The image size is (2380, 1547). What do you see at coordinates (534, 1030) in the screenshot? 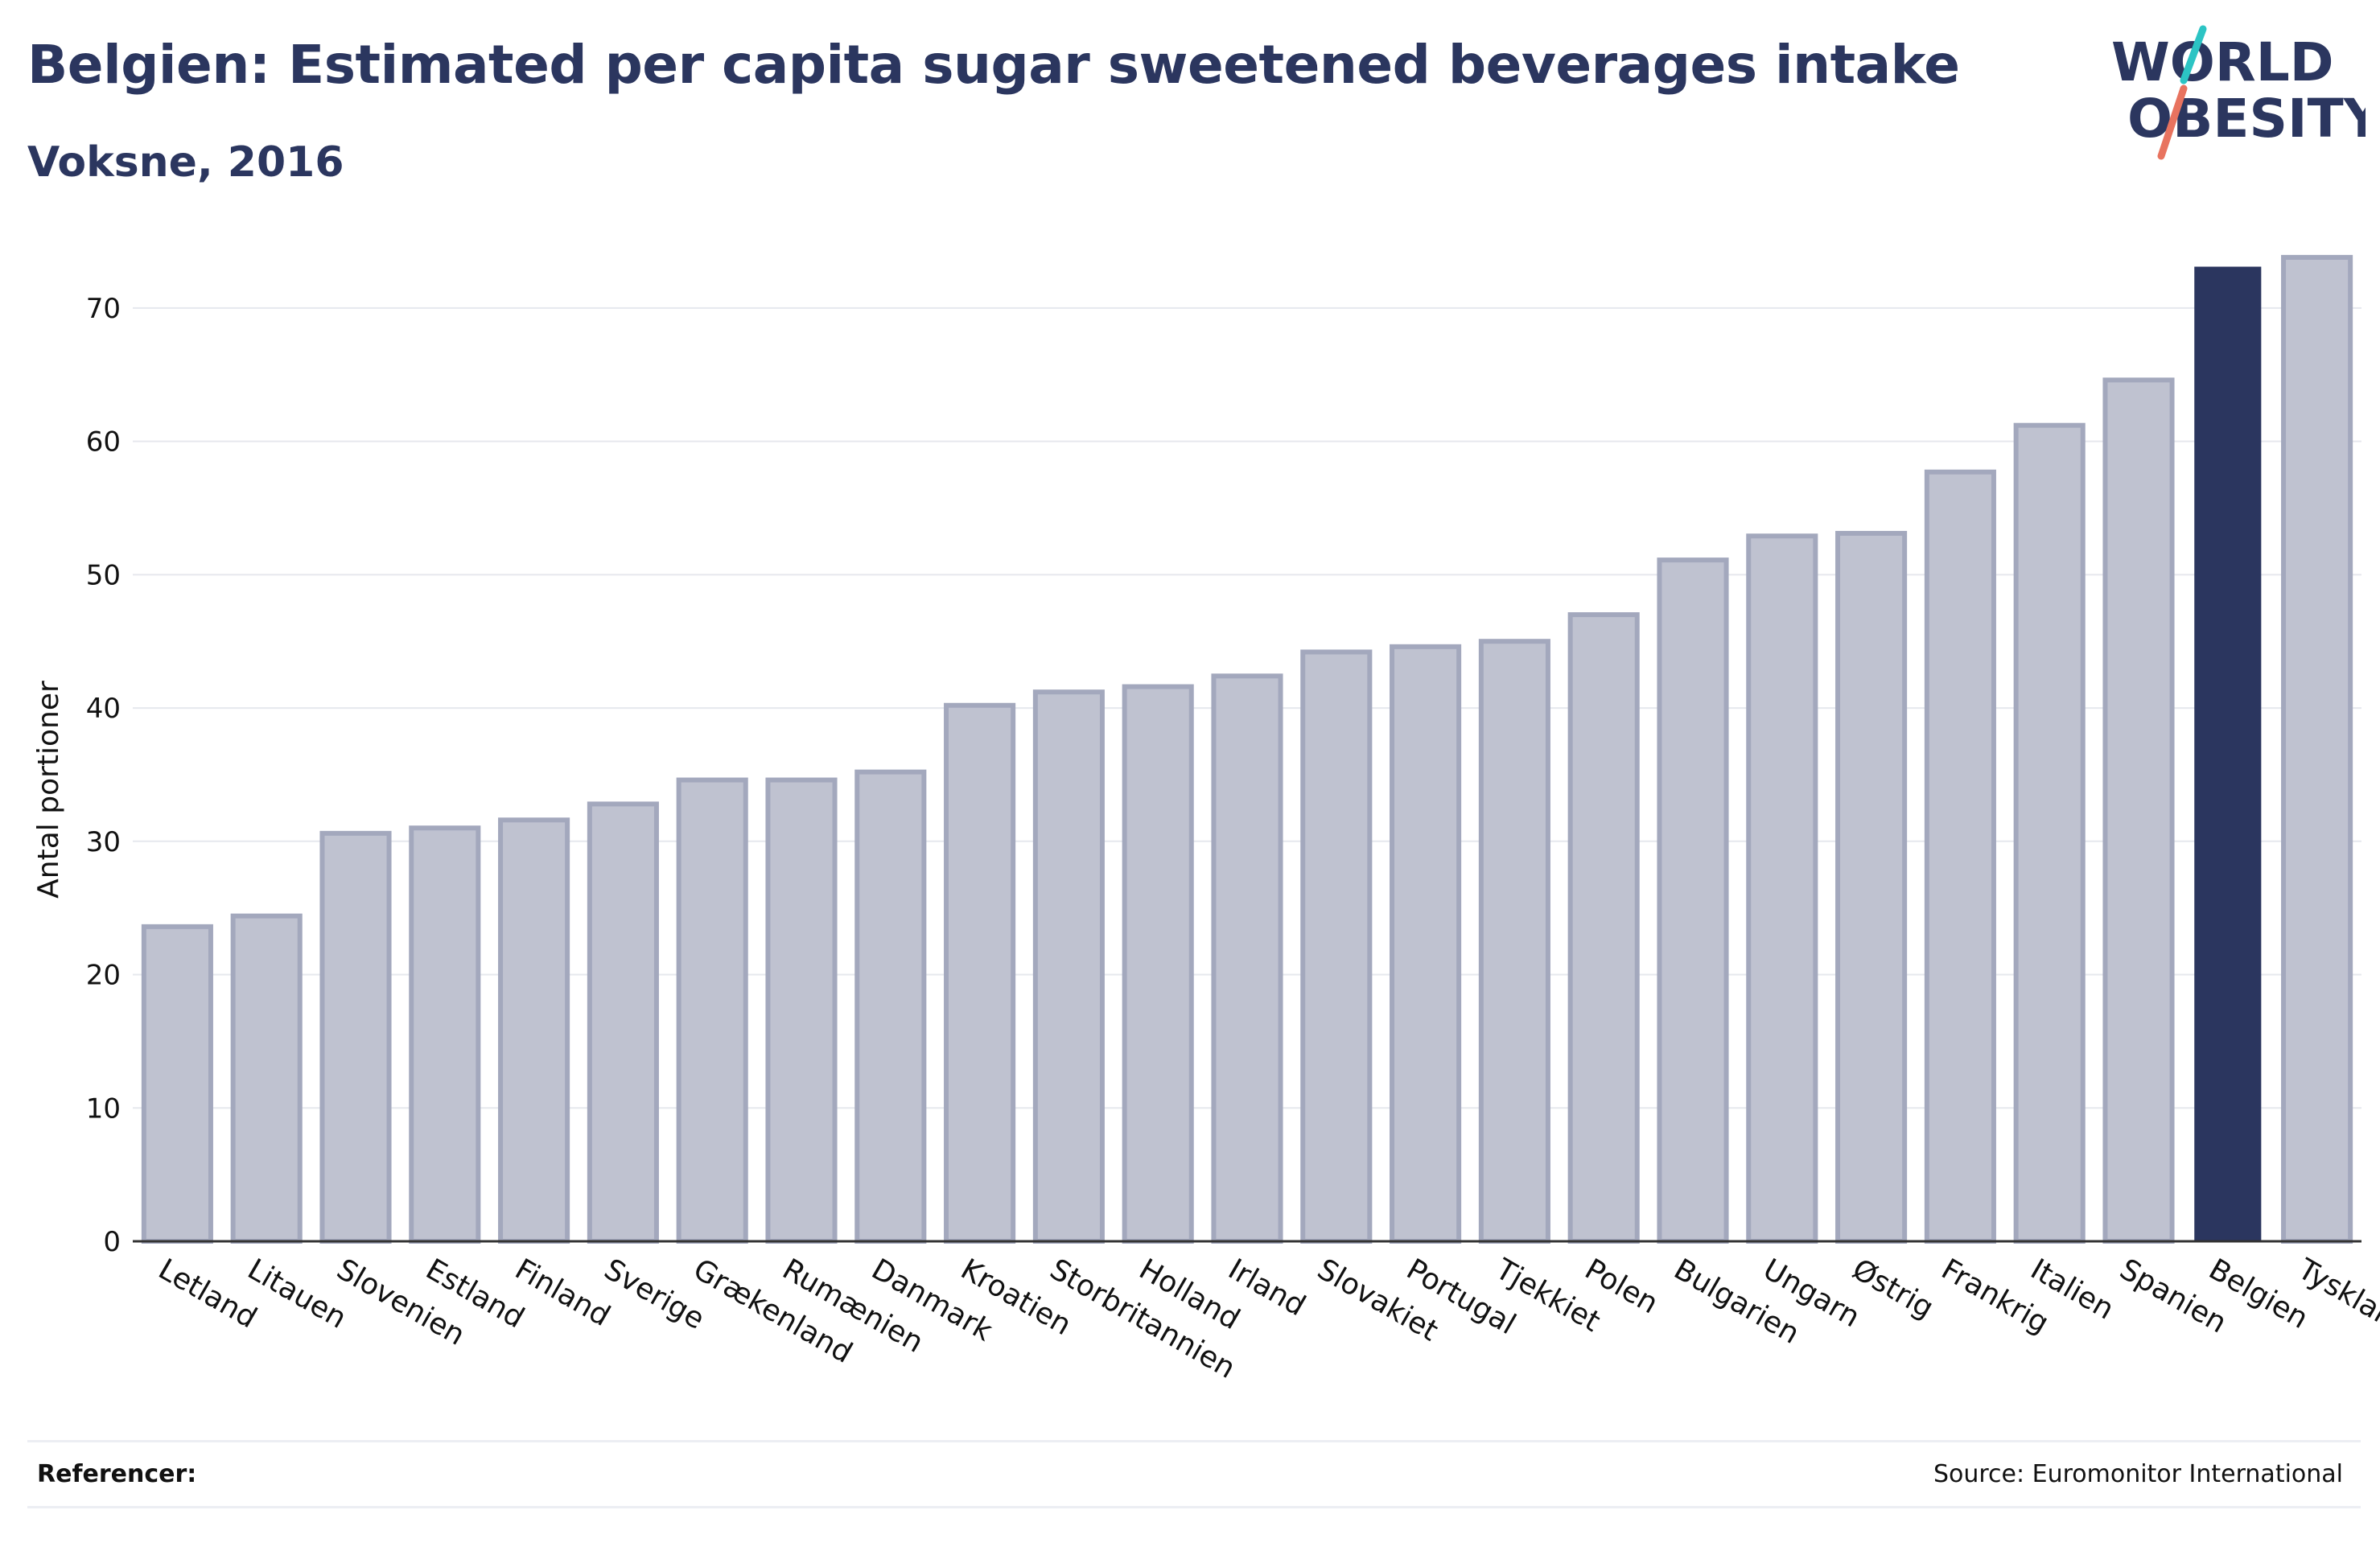
I see `bar-finland` at bounding box center [534, 1030].